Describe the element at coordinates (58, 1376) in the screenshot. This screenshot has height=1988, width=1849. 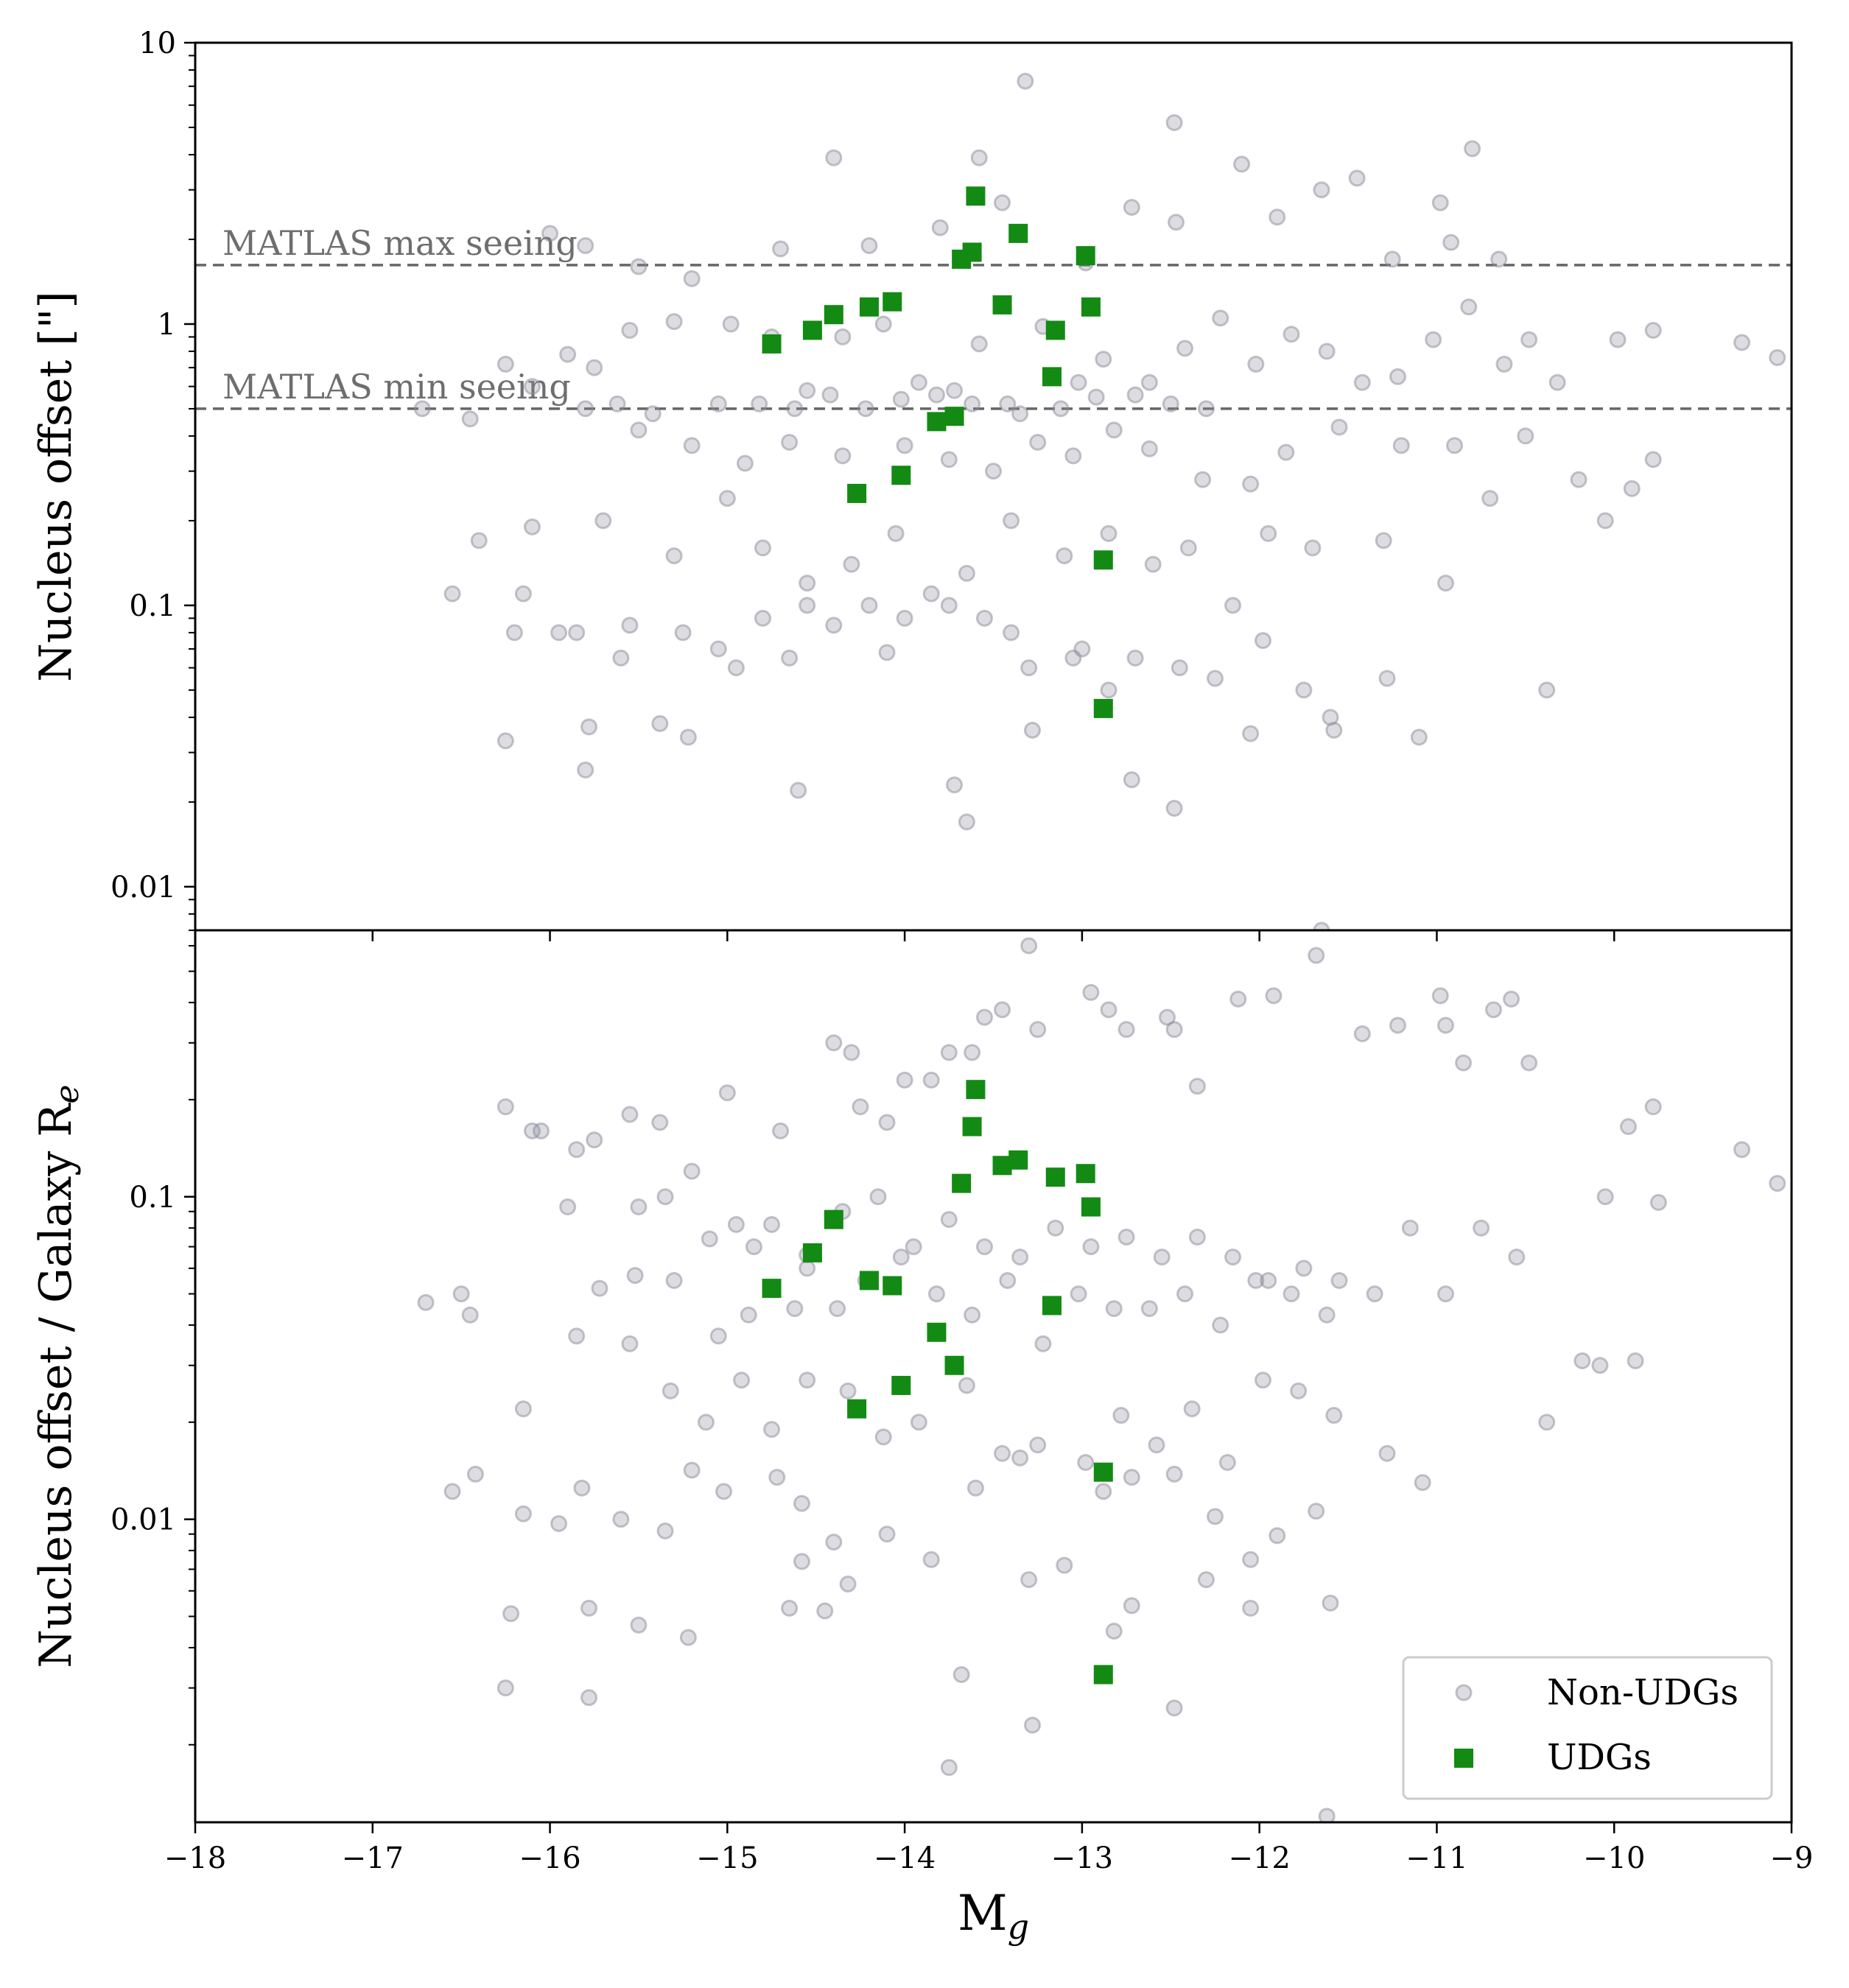
I see `y-axis-title: Nucleus offset / Galaxy Re` at that location.